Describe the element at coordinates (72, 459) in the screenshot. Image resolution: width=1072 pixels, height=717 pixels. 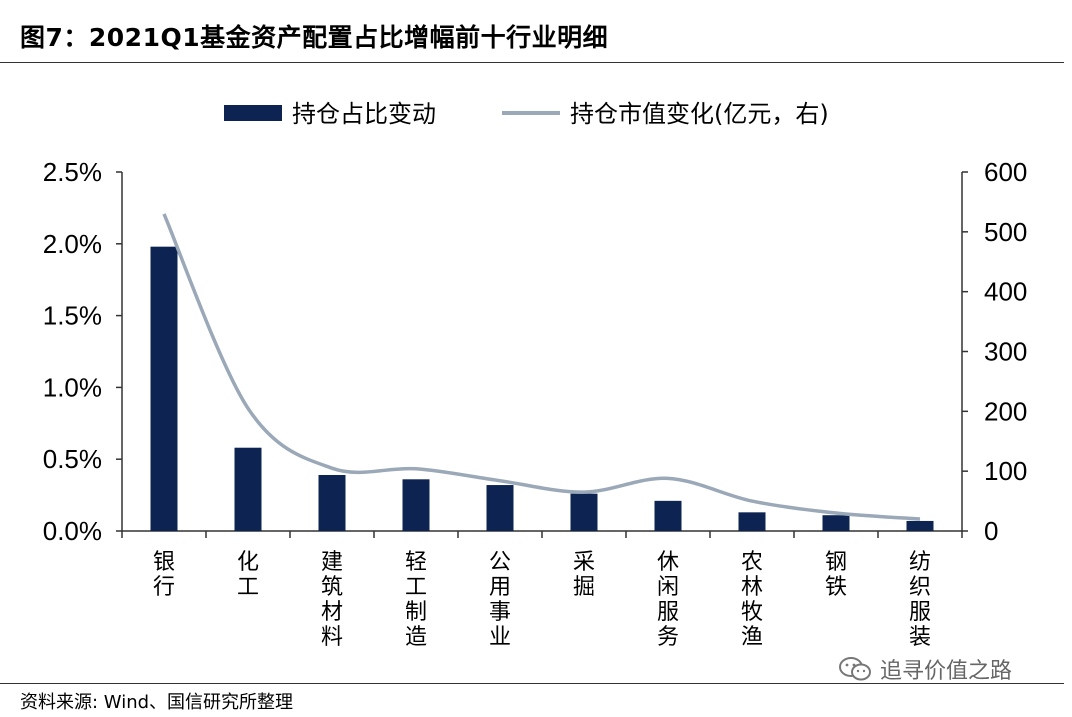
I see `y-left-tick-label: 0.5%` at that location.